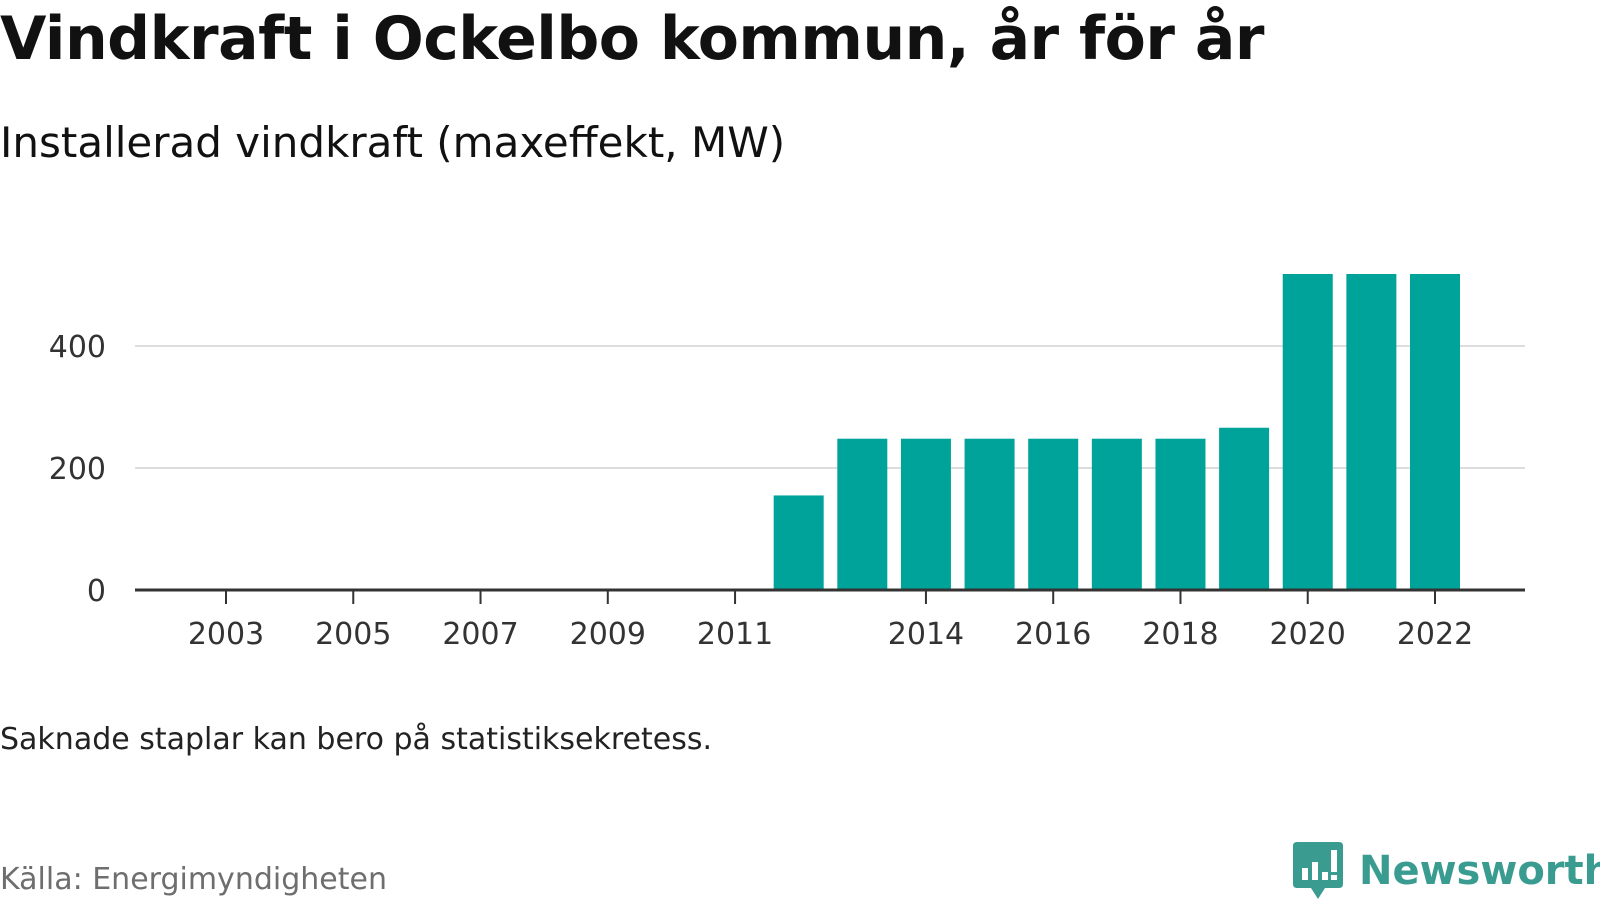 The width and height of the screenshot is (1600, 900). Describe the element at coordinates (608, 634) in the screenshot. I see `x-tick-label: 2009` at that location.